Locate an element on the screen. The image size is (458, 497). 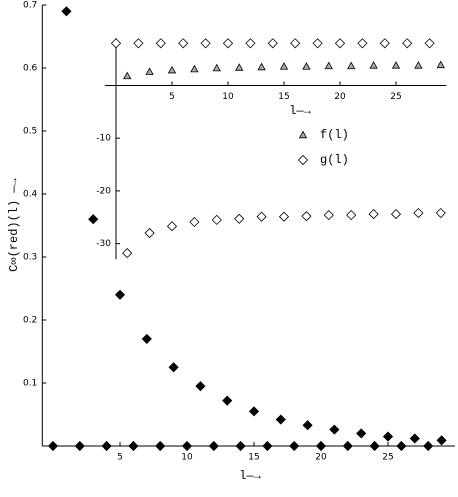
y-tick-label: -20 is located at coordinates (103, 191).